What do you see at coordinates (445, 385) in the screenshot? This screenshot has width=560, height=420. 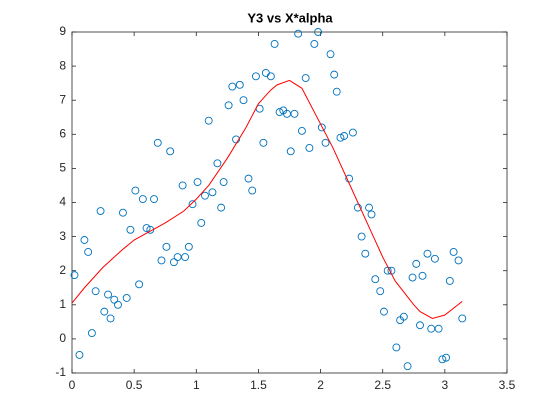 I see `x-tick-label: 3` at bounding box center [445, 385].